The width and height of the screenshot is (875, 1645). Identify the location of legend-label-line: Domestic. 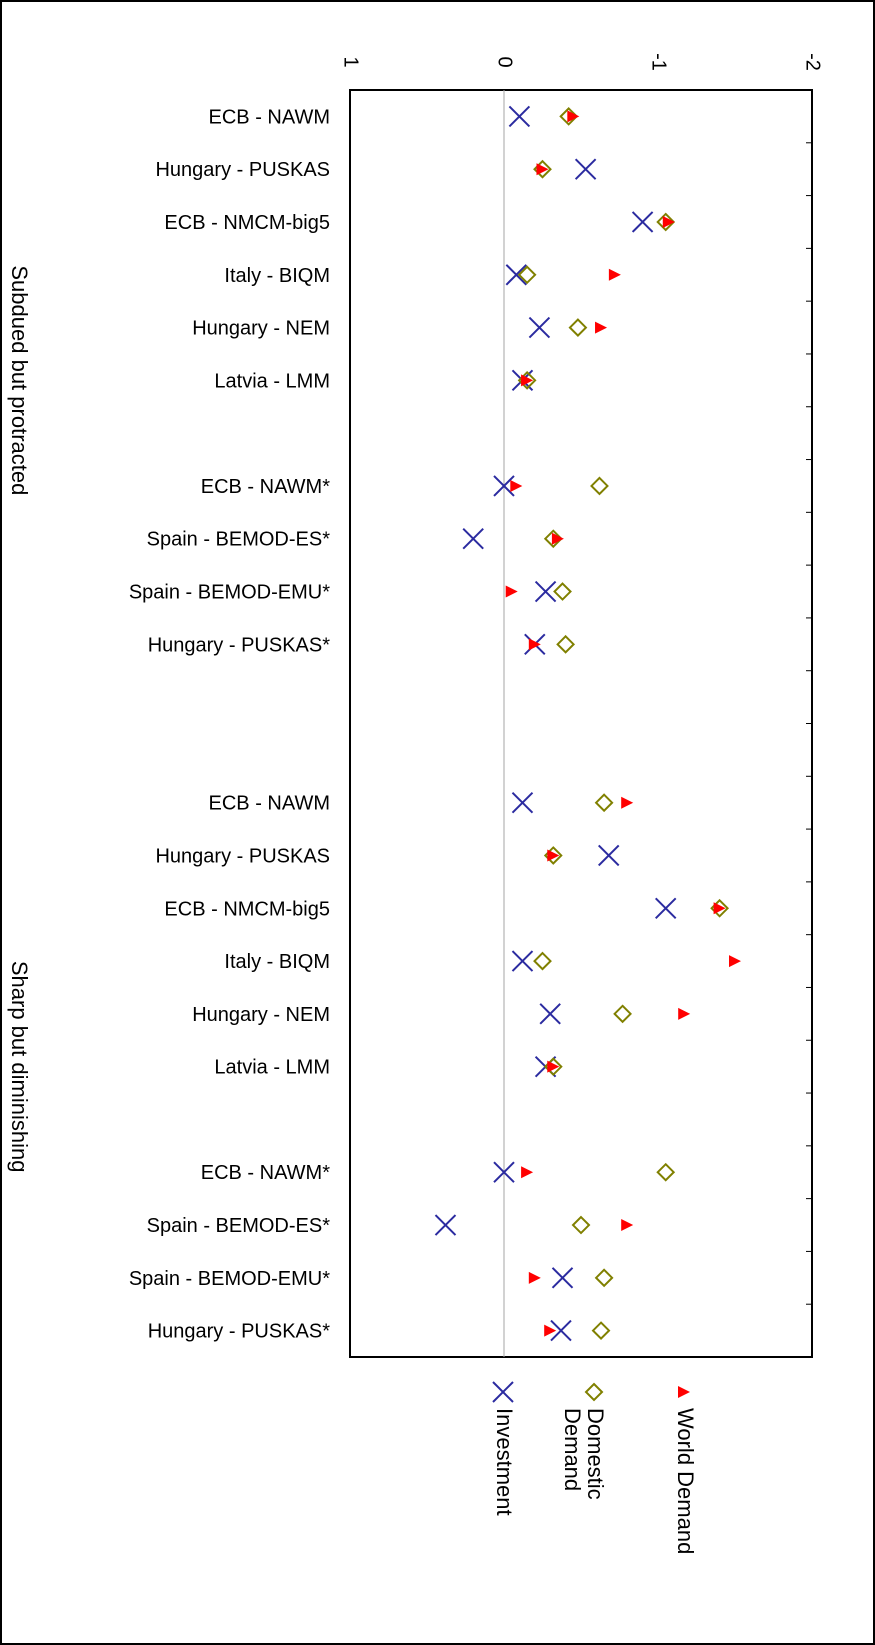
(595, 1454).